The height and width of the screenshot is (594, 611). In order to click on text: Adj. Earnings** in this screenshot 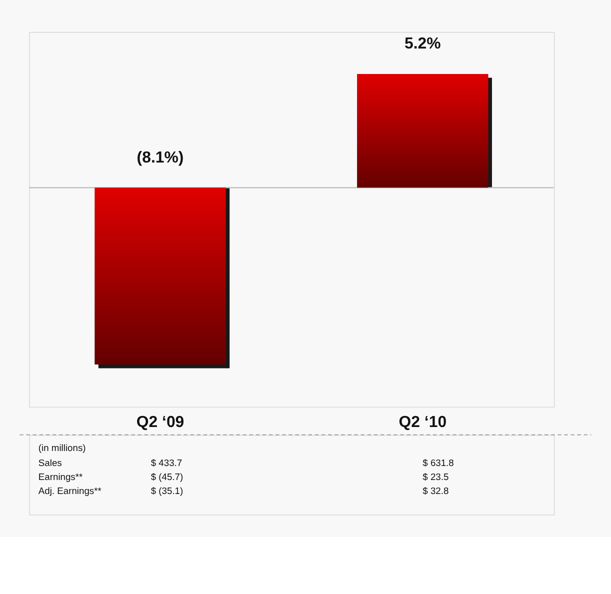, I will do `click(70, 491)`.